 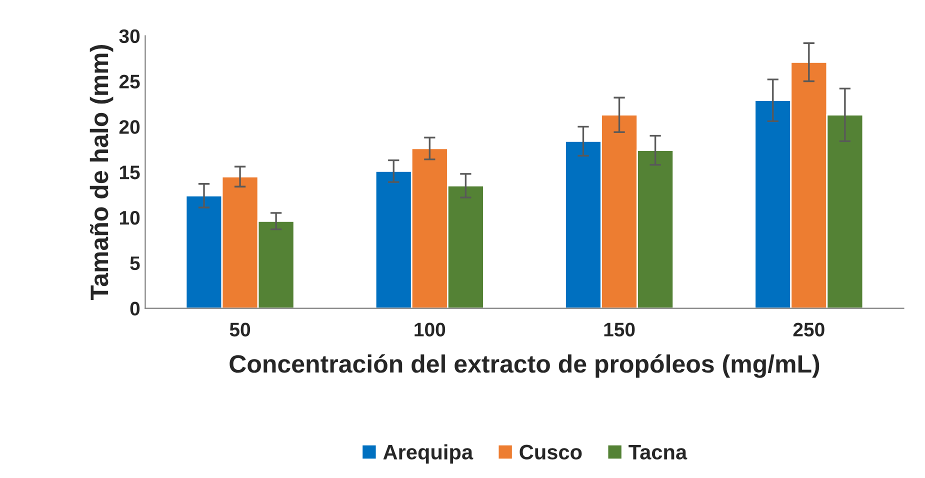 What do you see at coordinates (135, 309) in the screenshot?
I see `y-tick-label: 0` at bounding box center [135, 309].